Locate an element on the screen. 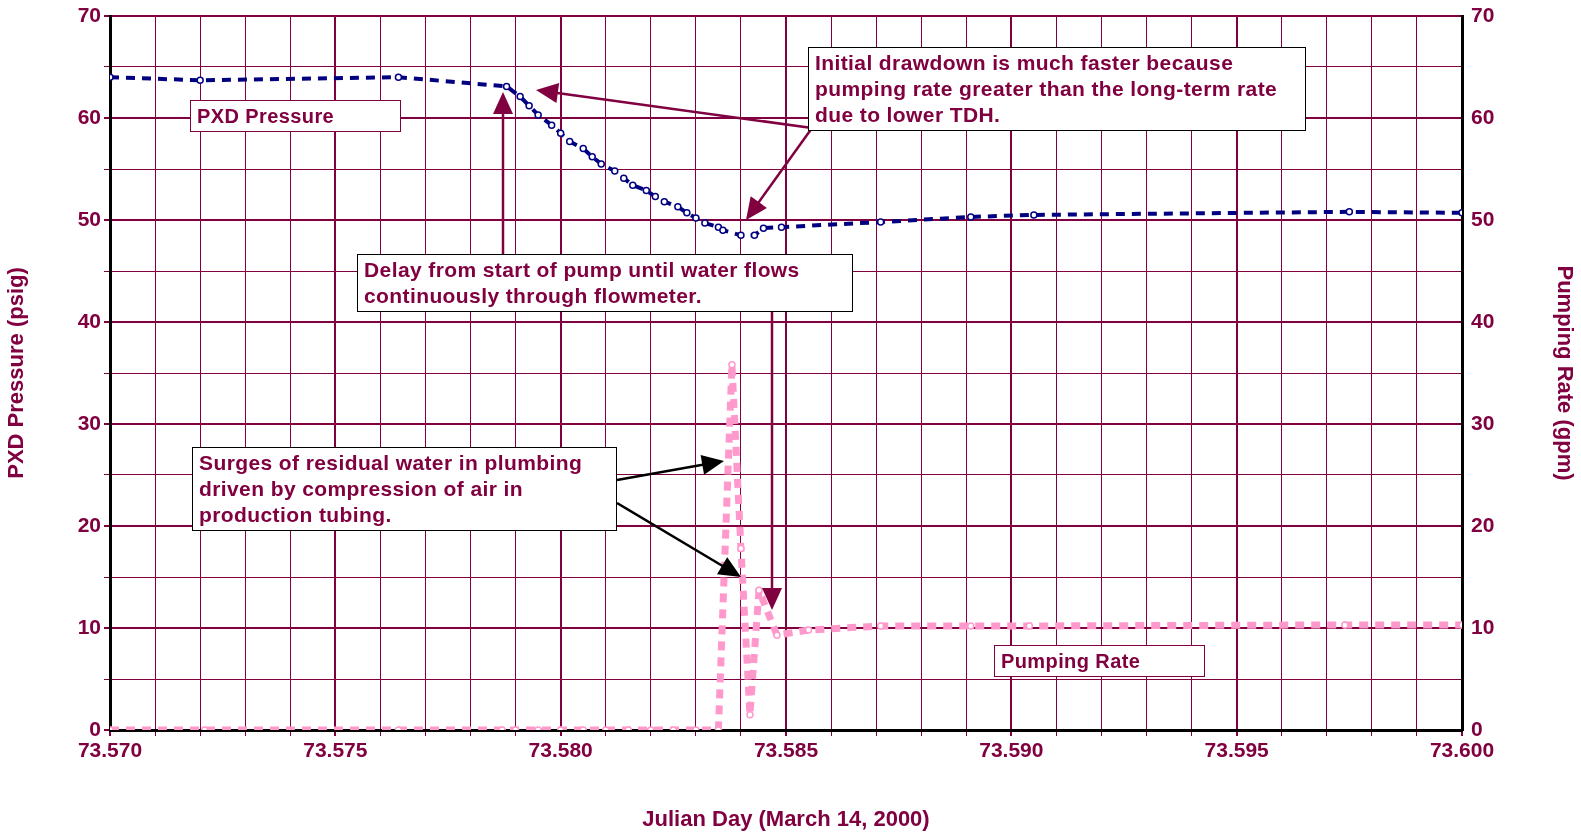  x-tick-label: 73.590 is located at coordinates (1011, 750).